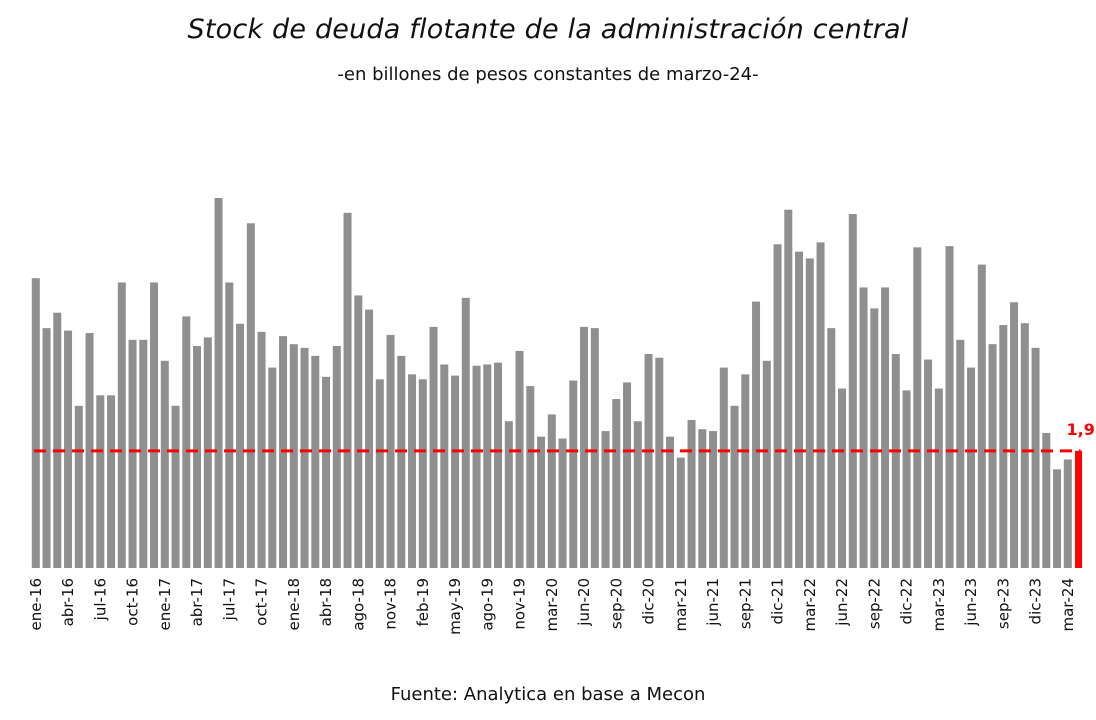 This screenshot has width=1096, height=720. I want to click on x-tick-label: jun-20, so click(584, 602).